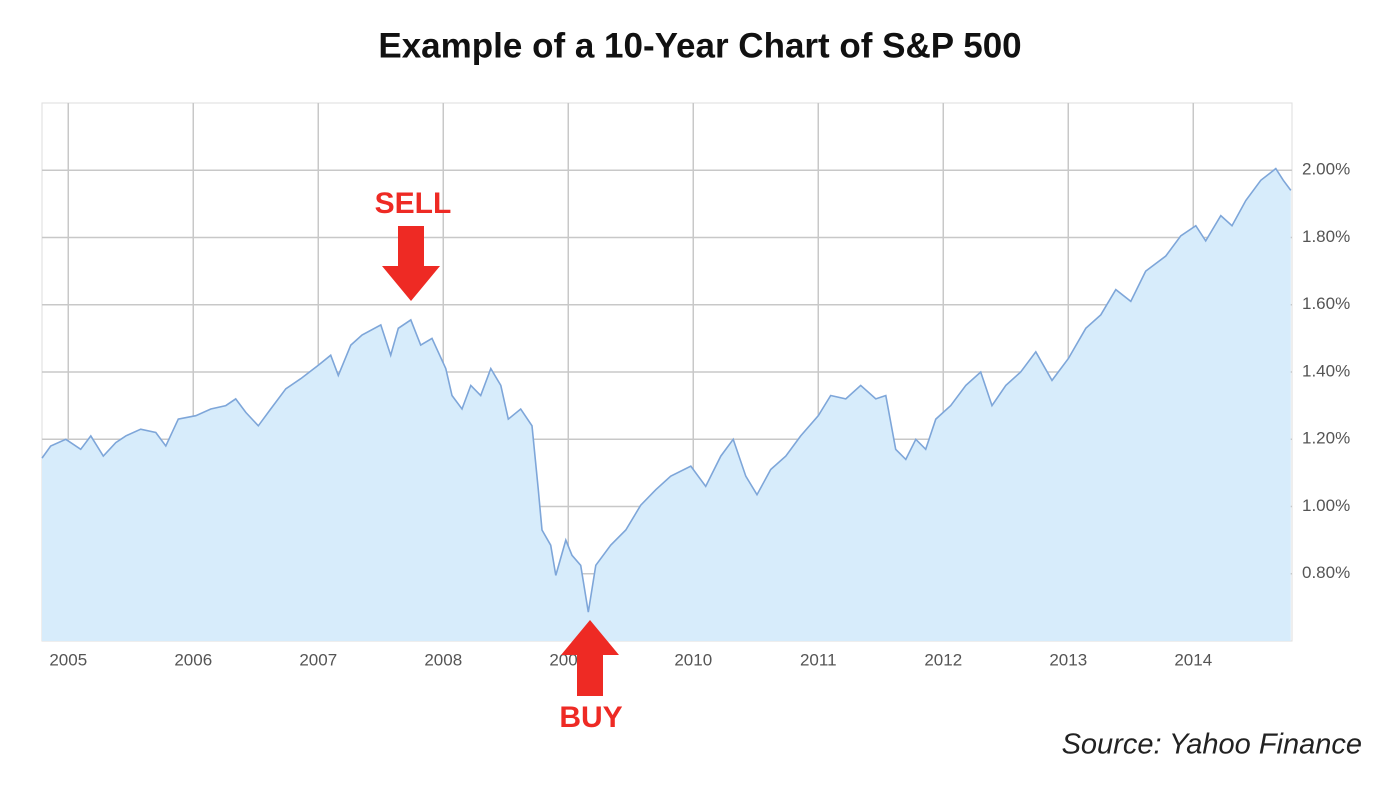 The image size is (1400, 792). What do you see at coordinates (1326, 572) in the screenshot?
I see `y-tick-label: 0.80%` at bounding box center [1326, 572].